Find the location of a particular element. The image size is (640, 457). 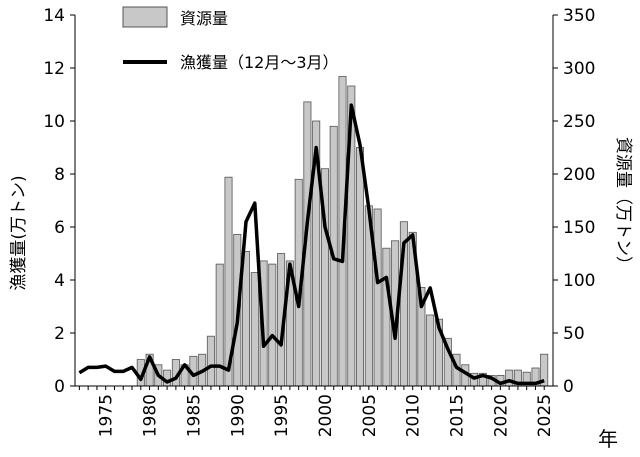

right-tick-label: 0 is located at coordinates (568, 387).